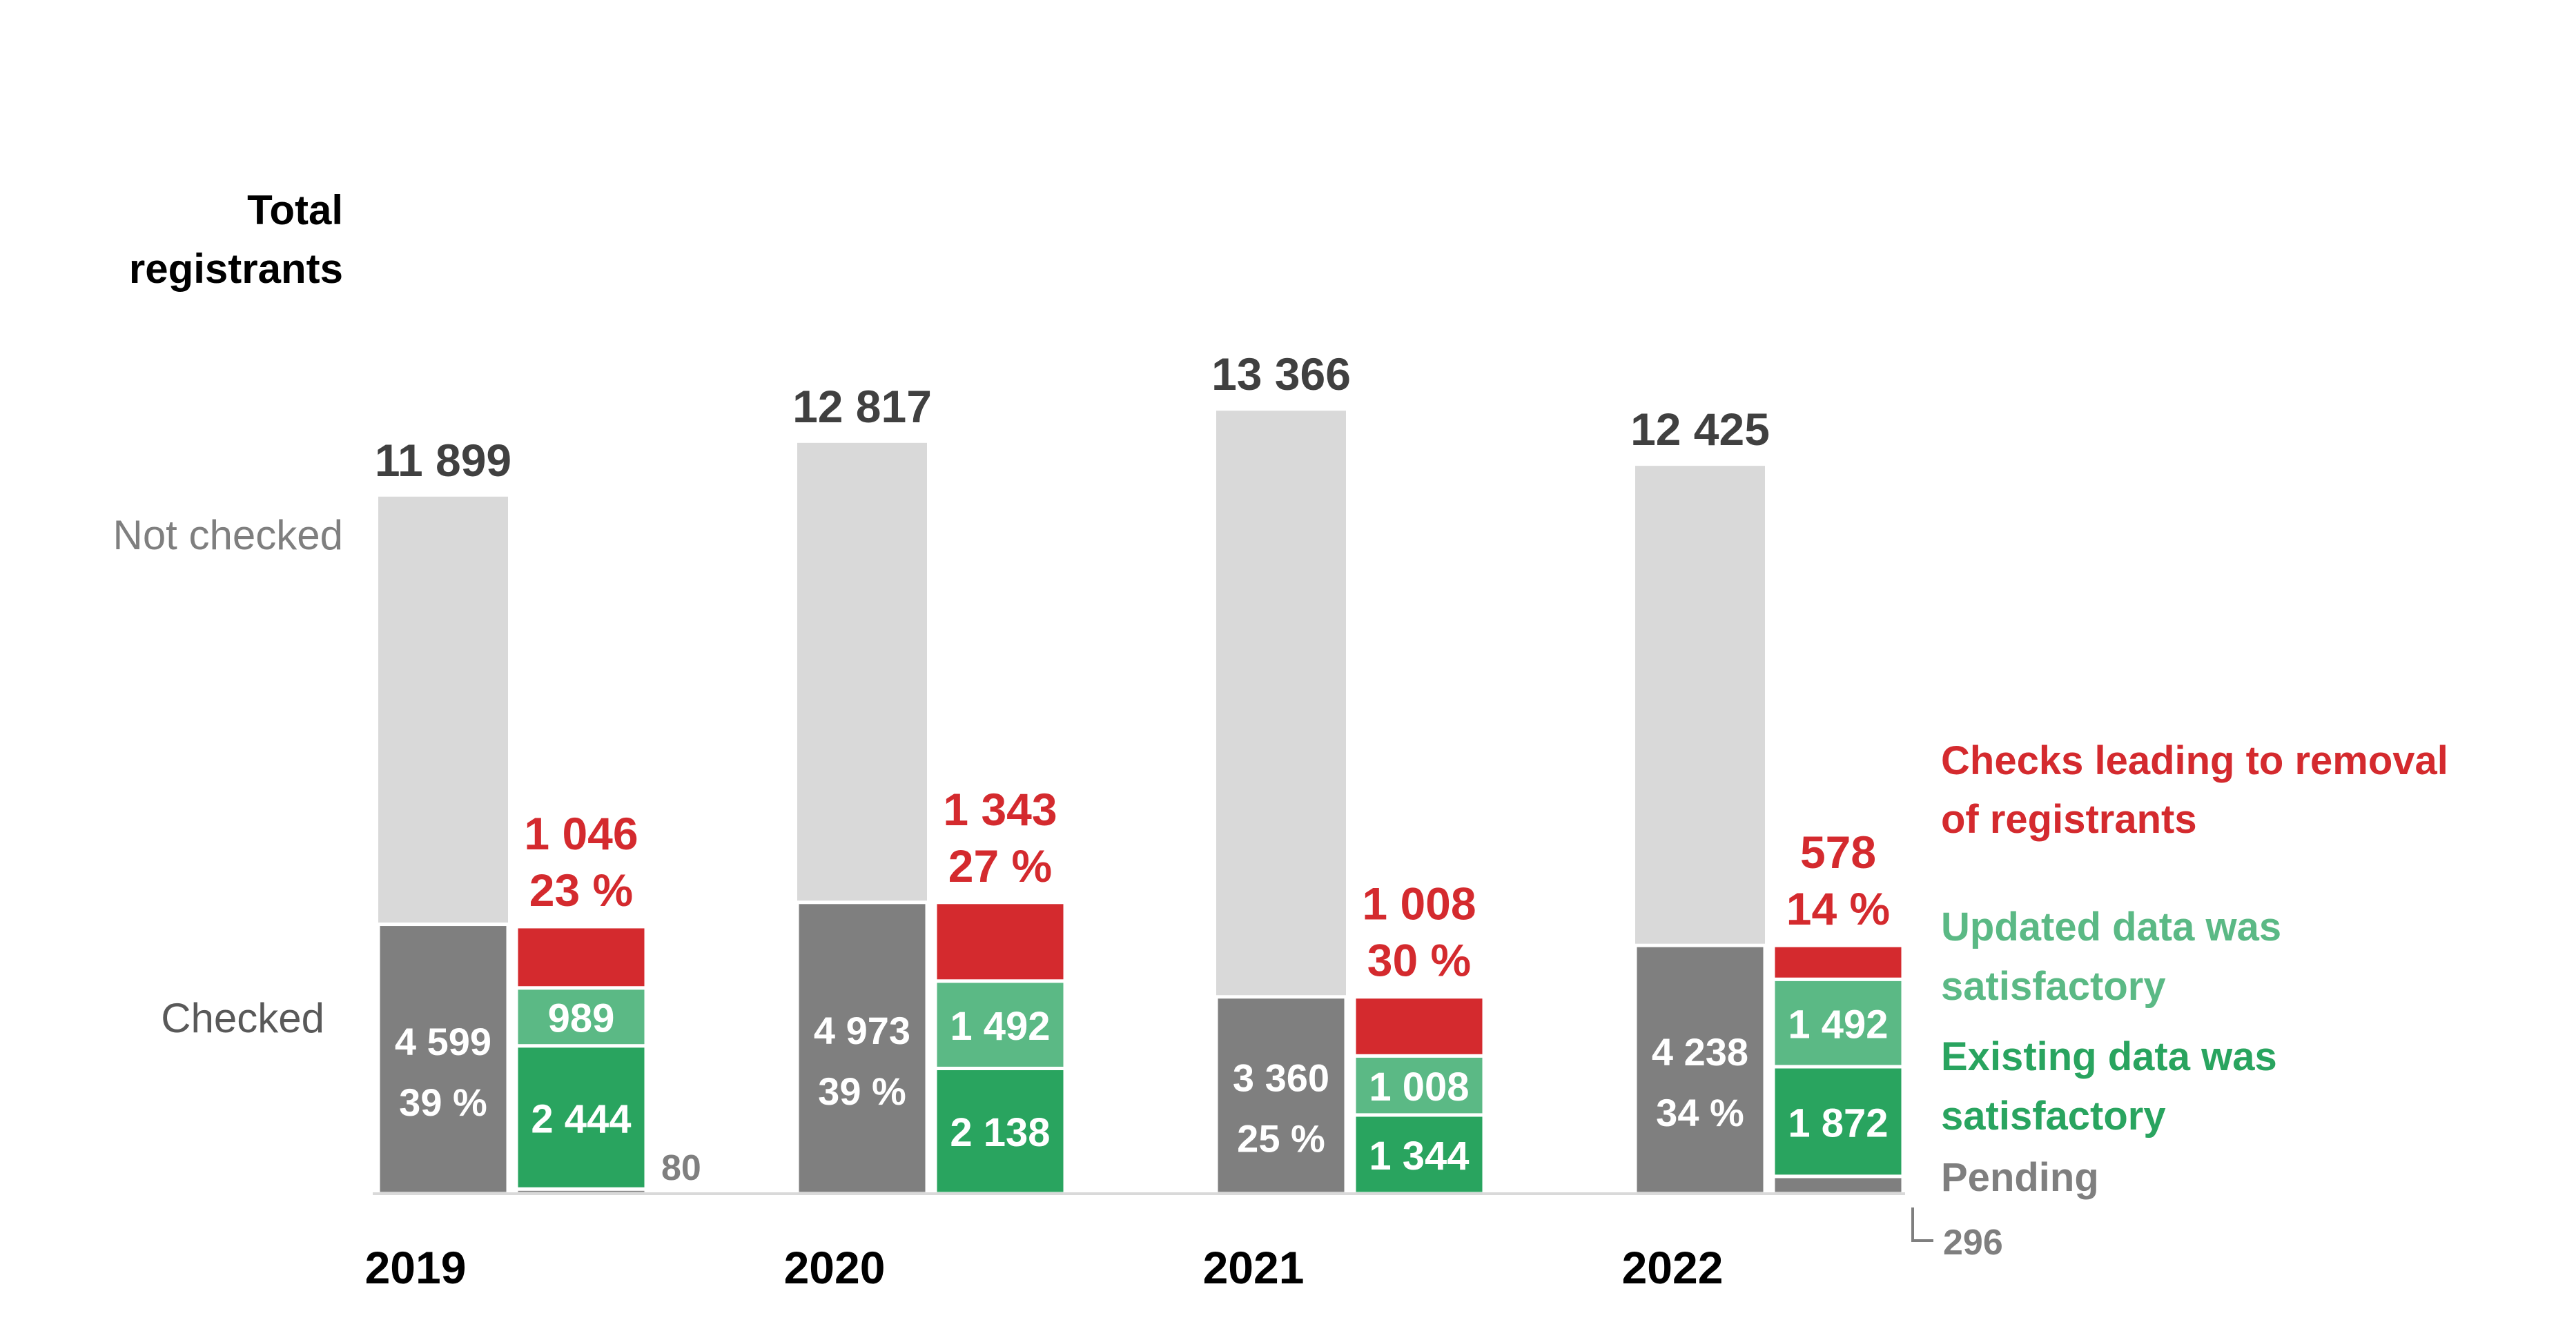 The height and width of the screenshot is (1331, 2576). What do you see at coordinates (242, 1018) in the screenshot?
I see `checked-label: Checked` at bounding box center [242, 1018].